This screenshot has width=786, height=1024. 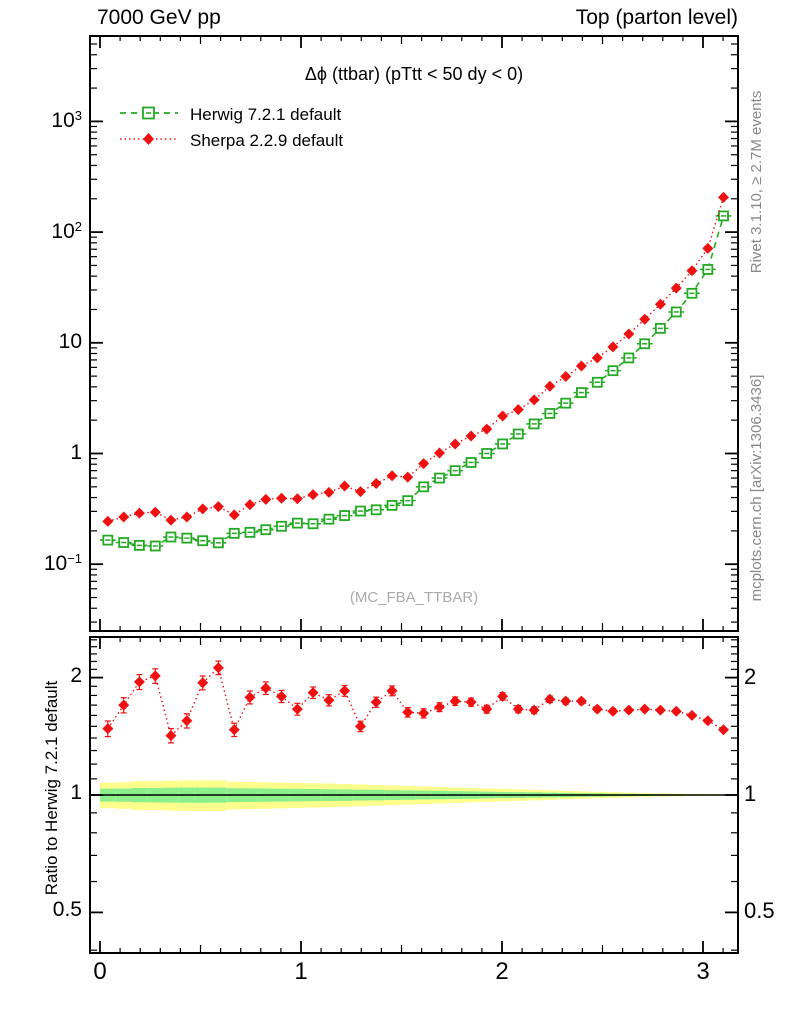 I want to click on beam-energy-label: 7000 GeV pp, so click(x=159, y=17).